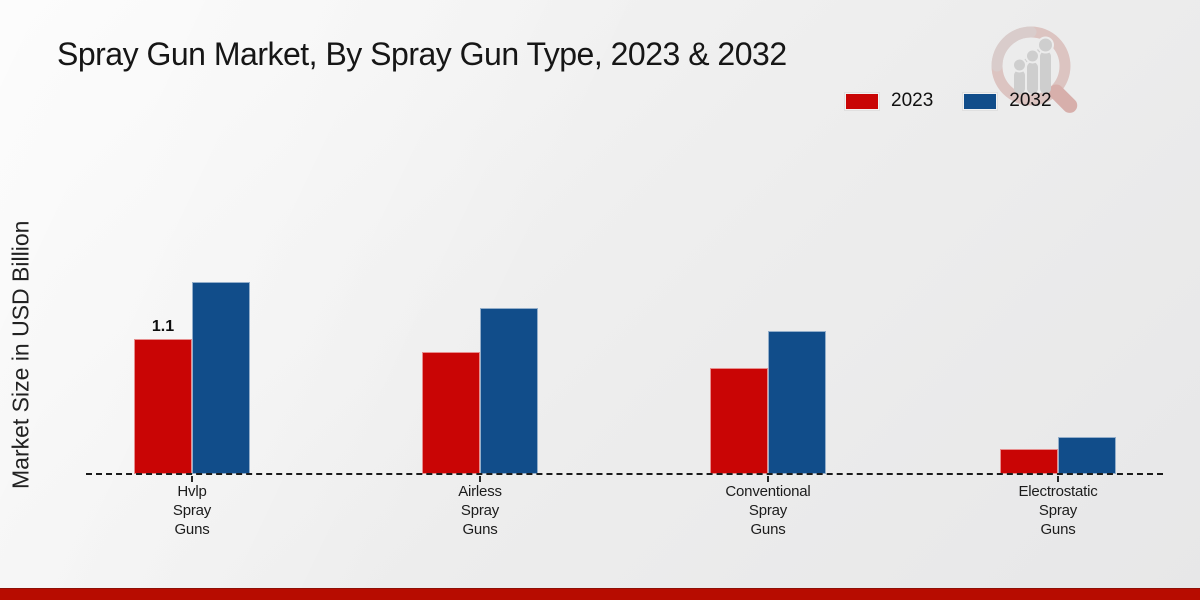  What do you see at coordinates (624, 474) in the screenshot?
I see `x-axis-line` at bounding box center [624, 474].